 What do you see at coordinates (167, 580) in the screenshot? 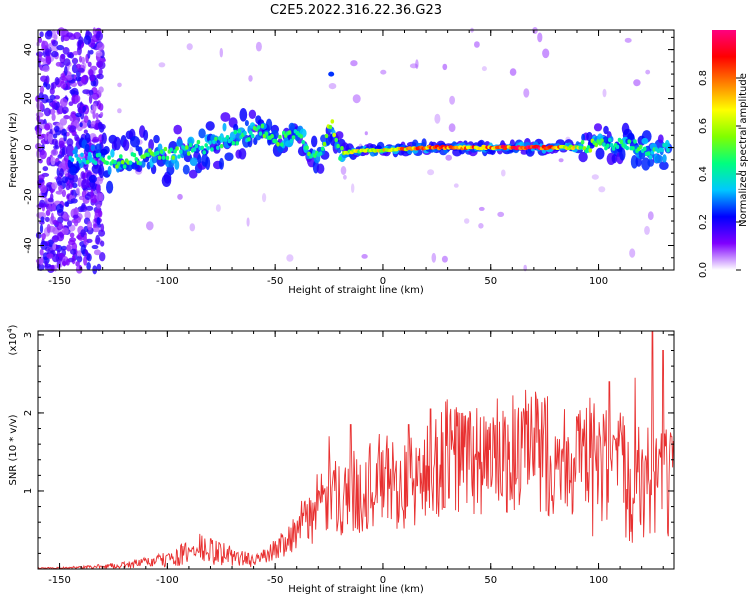
I see `snr-x-tick-label: -100` at bounding box center [167, 580].